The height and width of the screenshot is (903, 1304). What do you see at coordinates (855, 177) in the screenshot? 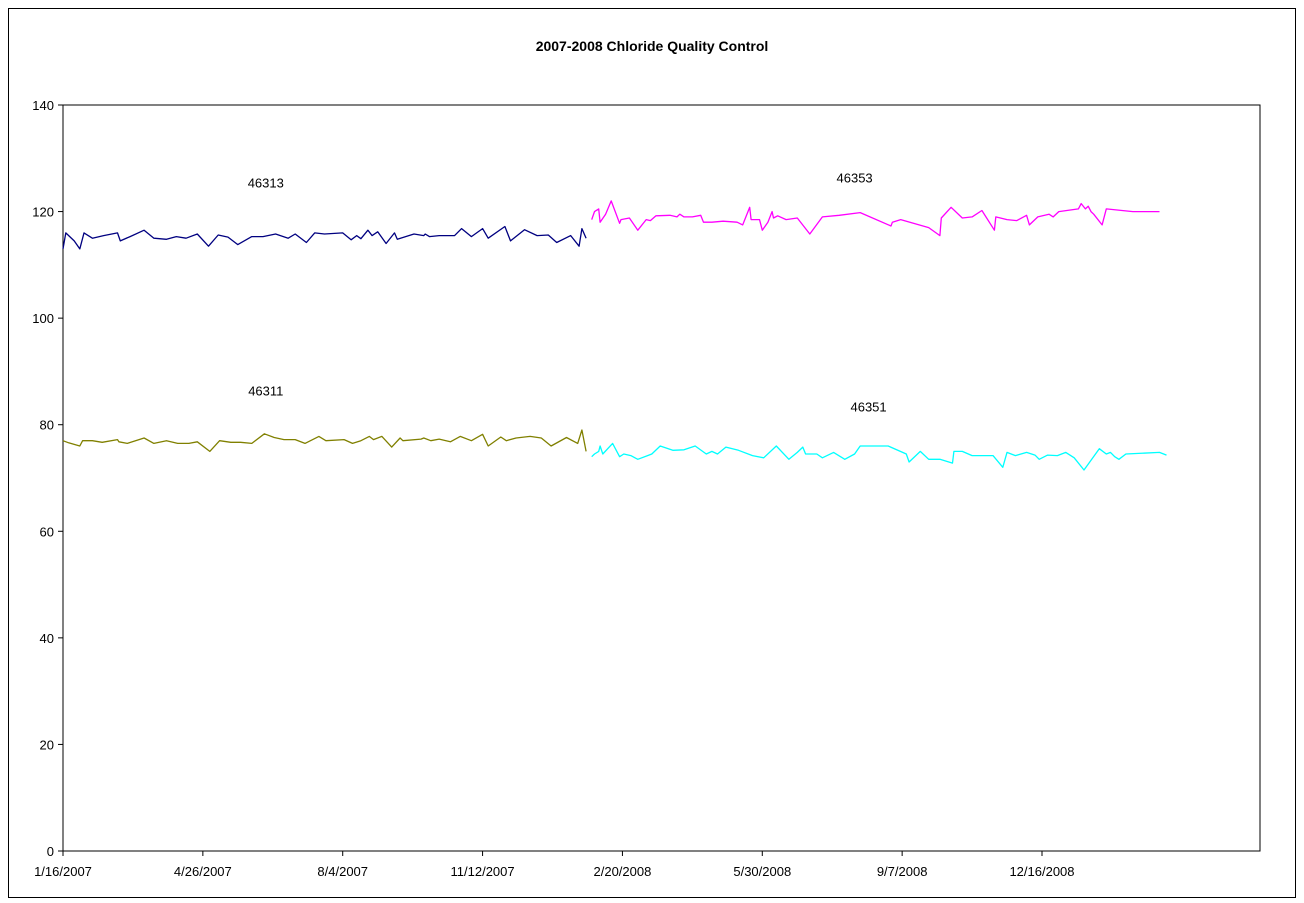
I see `series-label-46353: 46353` at bounding box center [855, 177].